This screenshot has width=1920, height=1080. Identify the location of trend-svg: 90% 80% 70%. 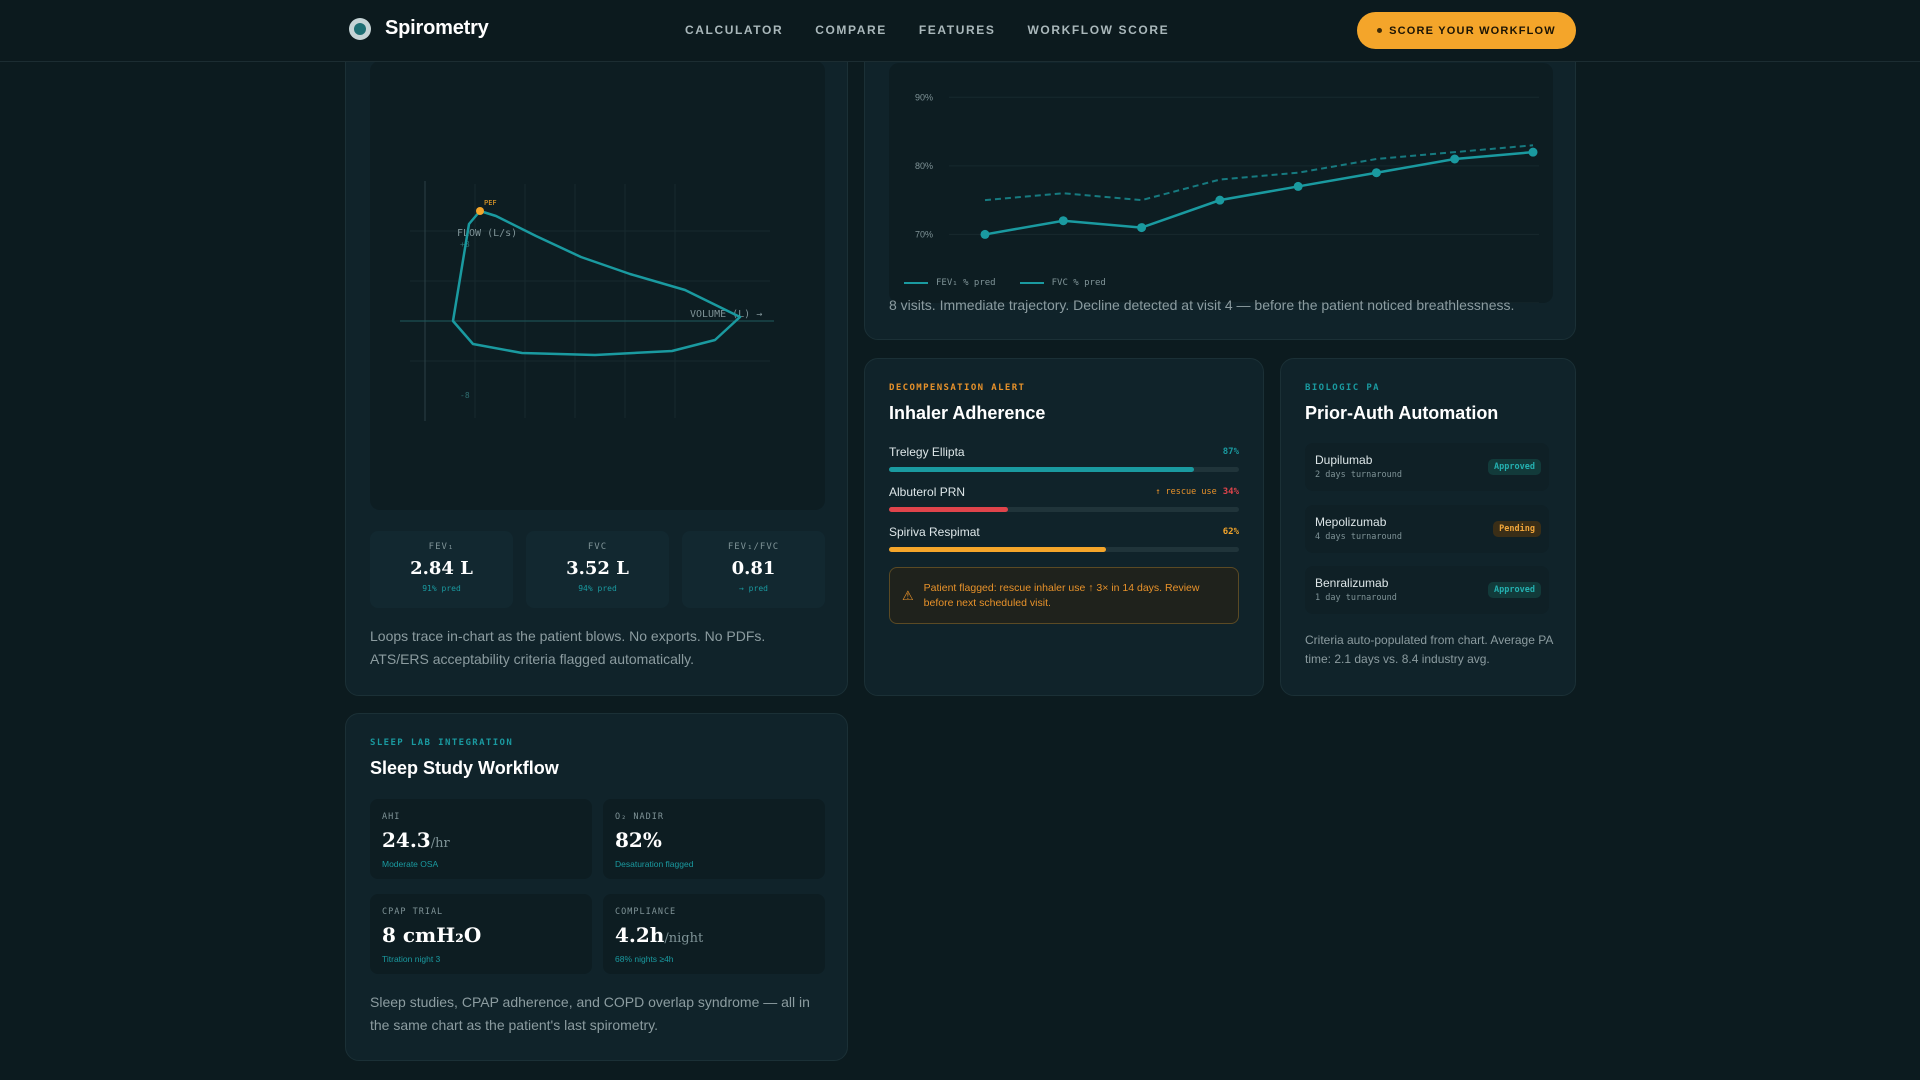
(1227, 198).